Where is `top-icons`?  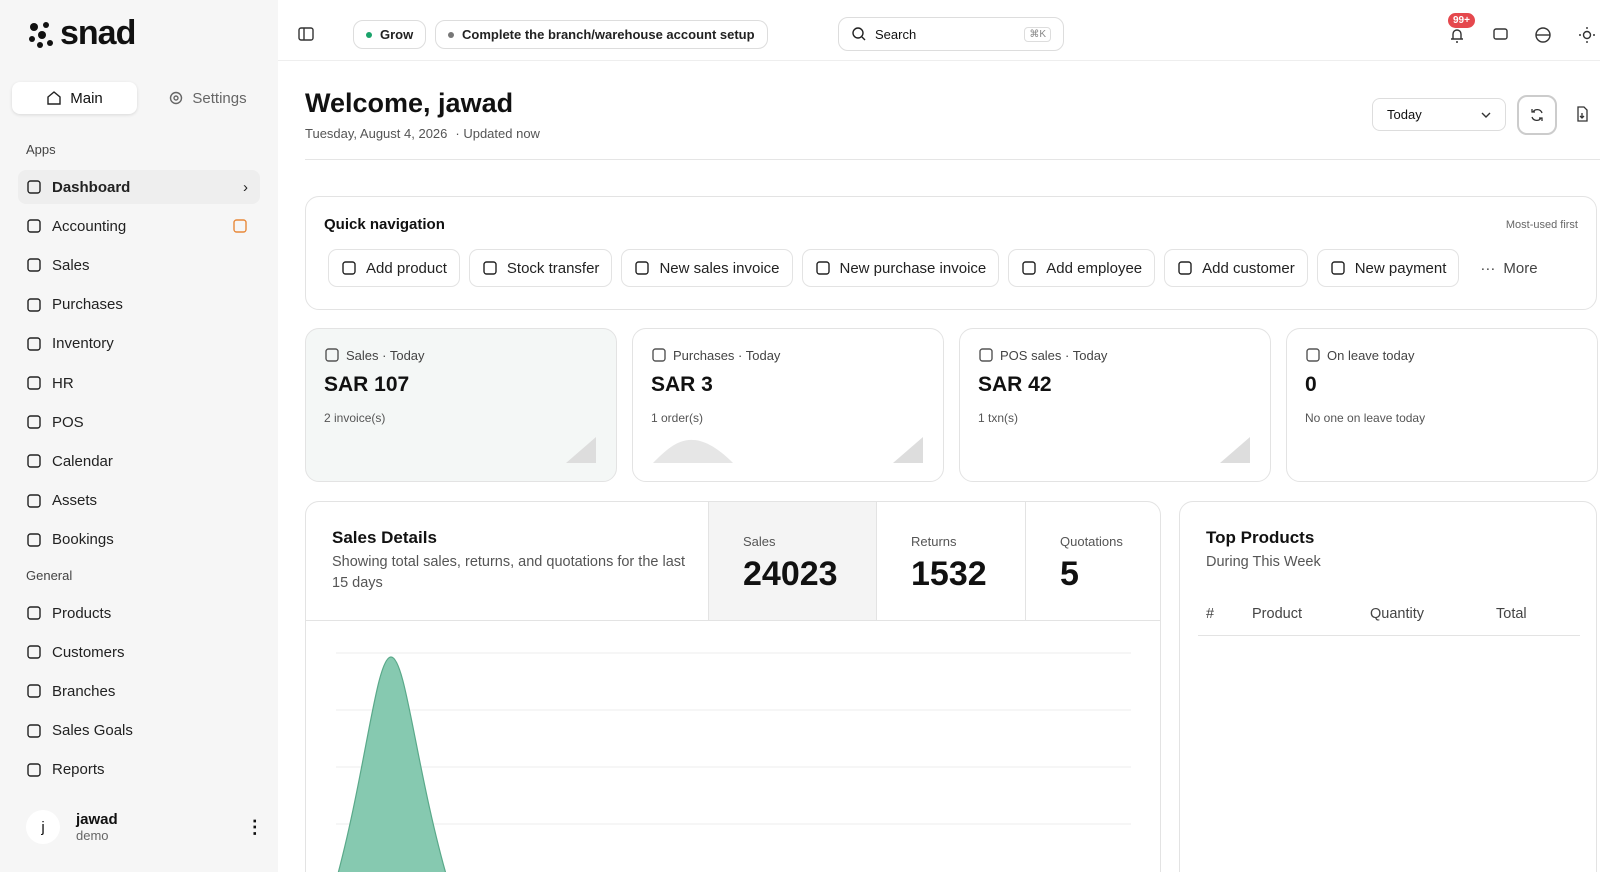
top-icons is located at coordinates (1524, 35).